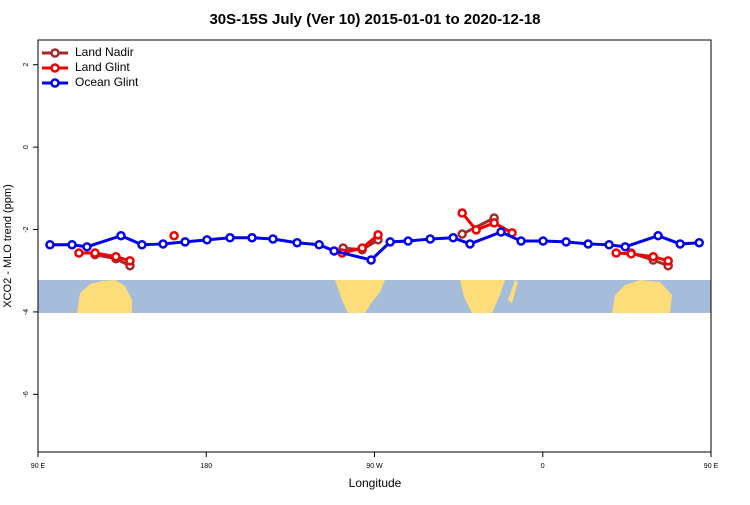 This screenshot has height=505, width=750. What do you see at coordinates (374, 466) in the screenshot?
I see `x-tick-label: 90 W` at bounding box center [374, 466].